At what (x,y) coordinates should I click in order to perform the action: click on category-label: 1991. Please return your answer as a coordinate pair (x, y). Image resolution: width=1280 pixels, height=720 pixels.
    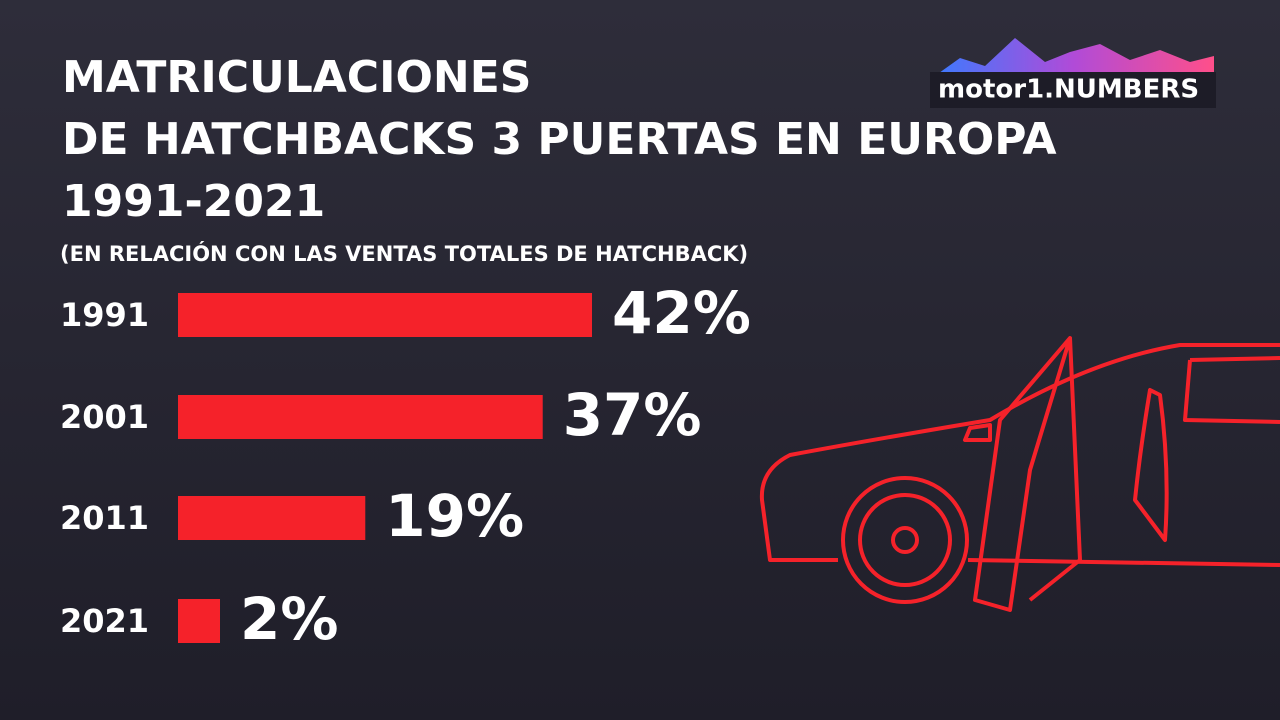
    Looking at the image, I should click on (104, 315).